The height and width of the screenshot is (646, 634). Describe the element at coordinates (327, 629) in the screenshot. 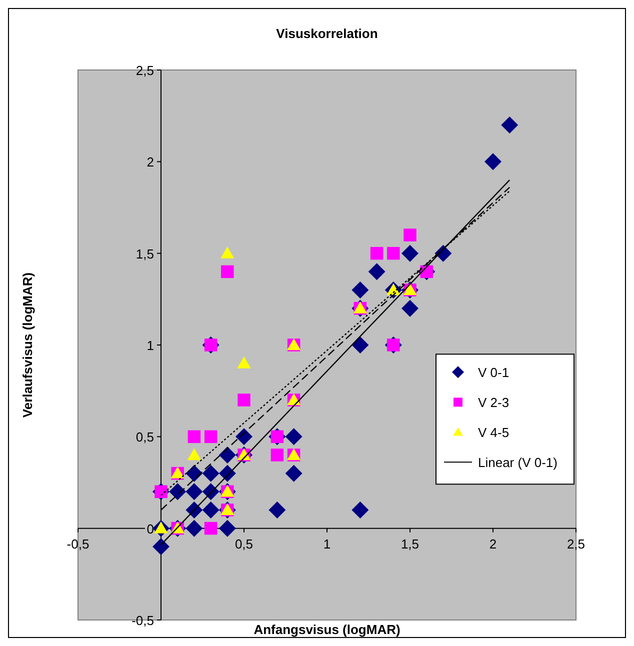

I see `x-axis-title: Anfangsvisus (logMAR)` at that location.